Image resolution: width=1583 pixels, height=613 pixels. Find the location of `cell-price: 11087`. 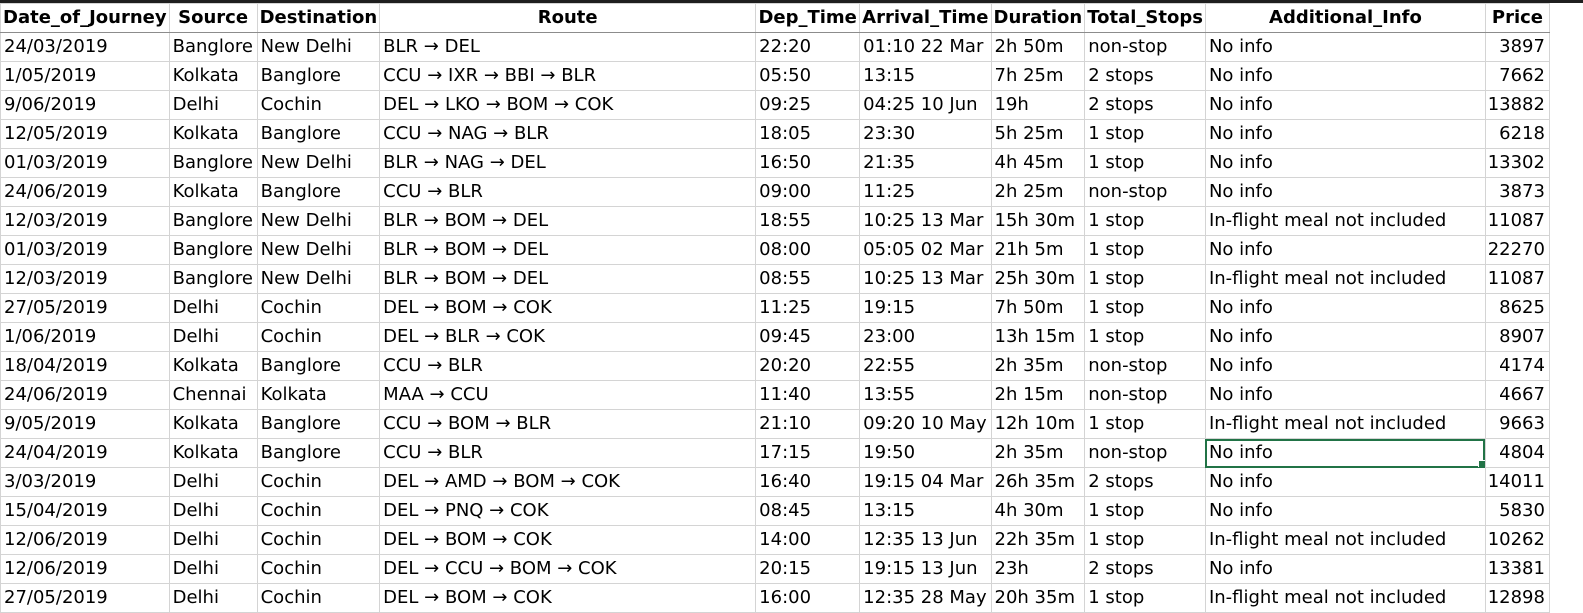

cell-price: 11087 is located at coordinates (1517, 221).